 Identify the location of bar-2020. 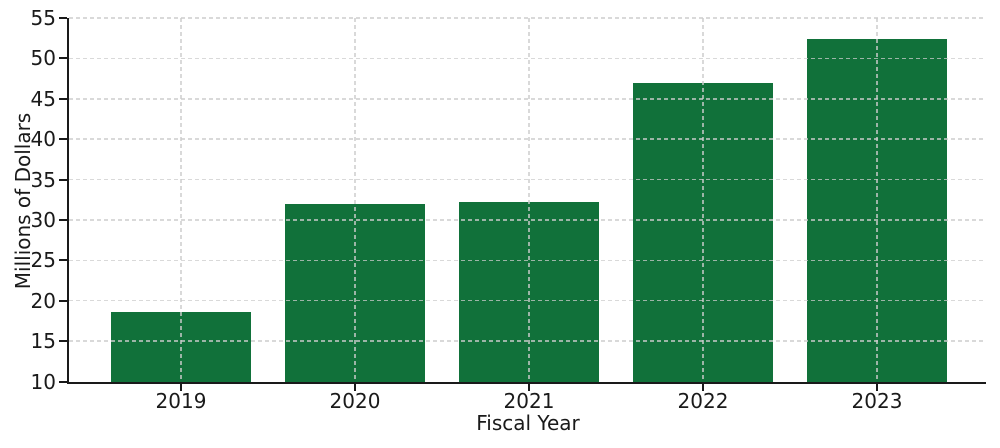
(355, 293).